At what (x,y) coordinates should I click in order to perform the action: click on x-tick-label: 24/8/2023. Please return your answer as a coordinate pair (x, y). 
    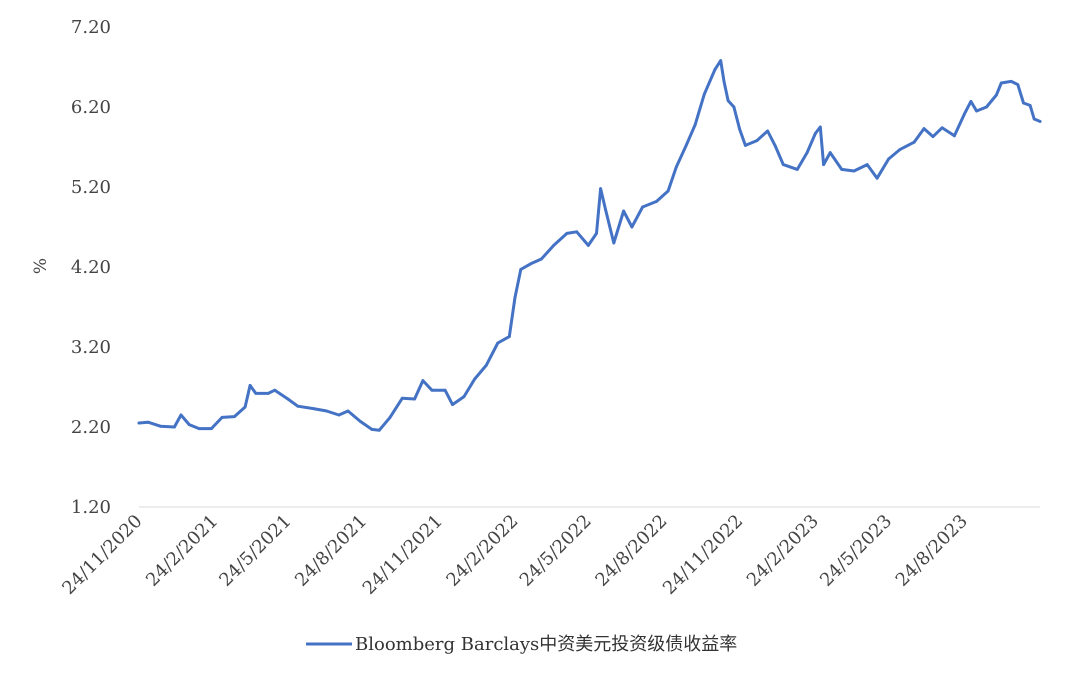
    Looking at the image, I should click on (932, 551).